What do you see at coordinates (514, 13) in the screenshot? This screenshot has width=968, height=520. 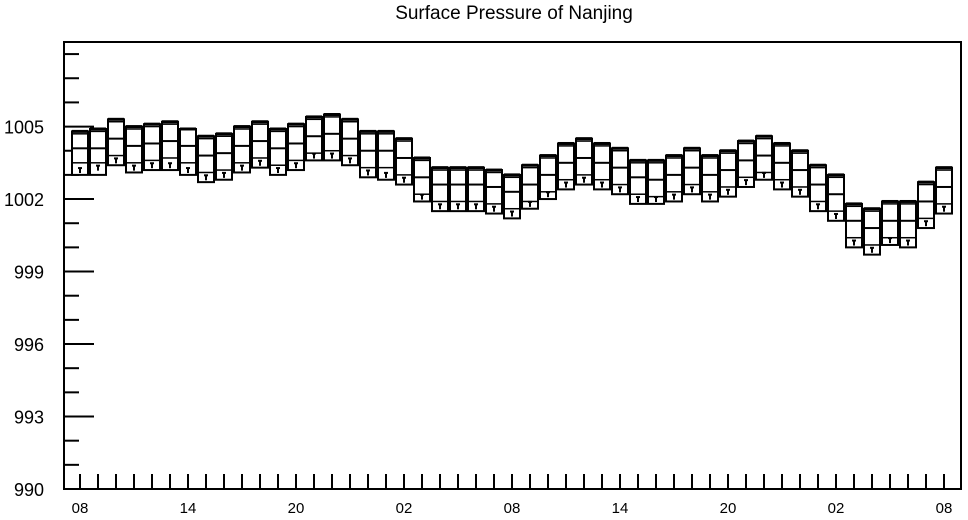 I see `chart-title: Surface Pressure of Nanjing` at bounding box center [514, 13].